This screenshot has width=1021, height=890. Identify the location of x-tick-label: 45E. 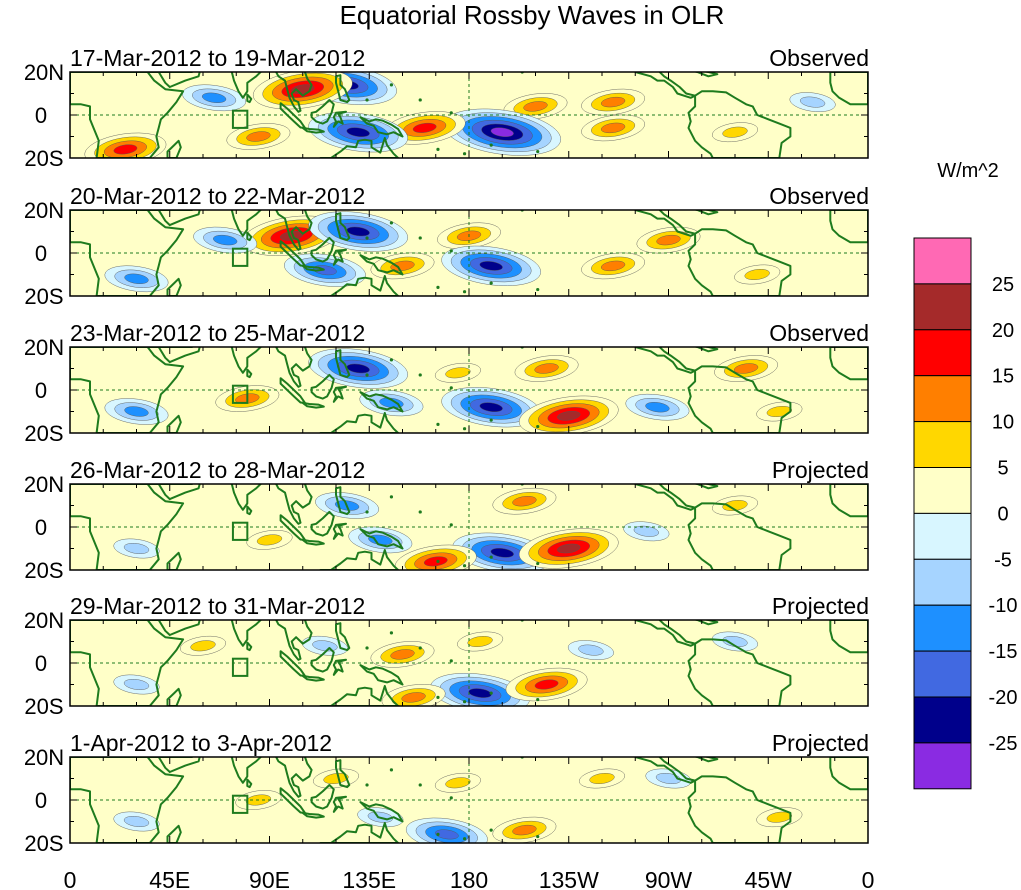
(169, 878).